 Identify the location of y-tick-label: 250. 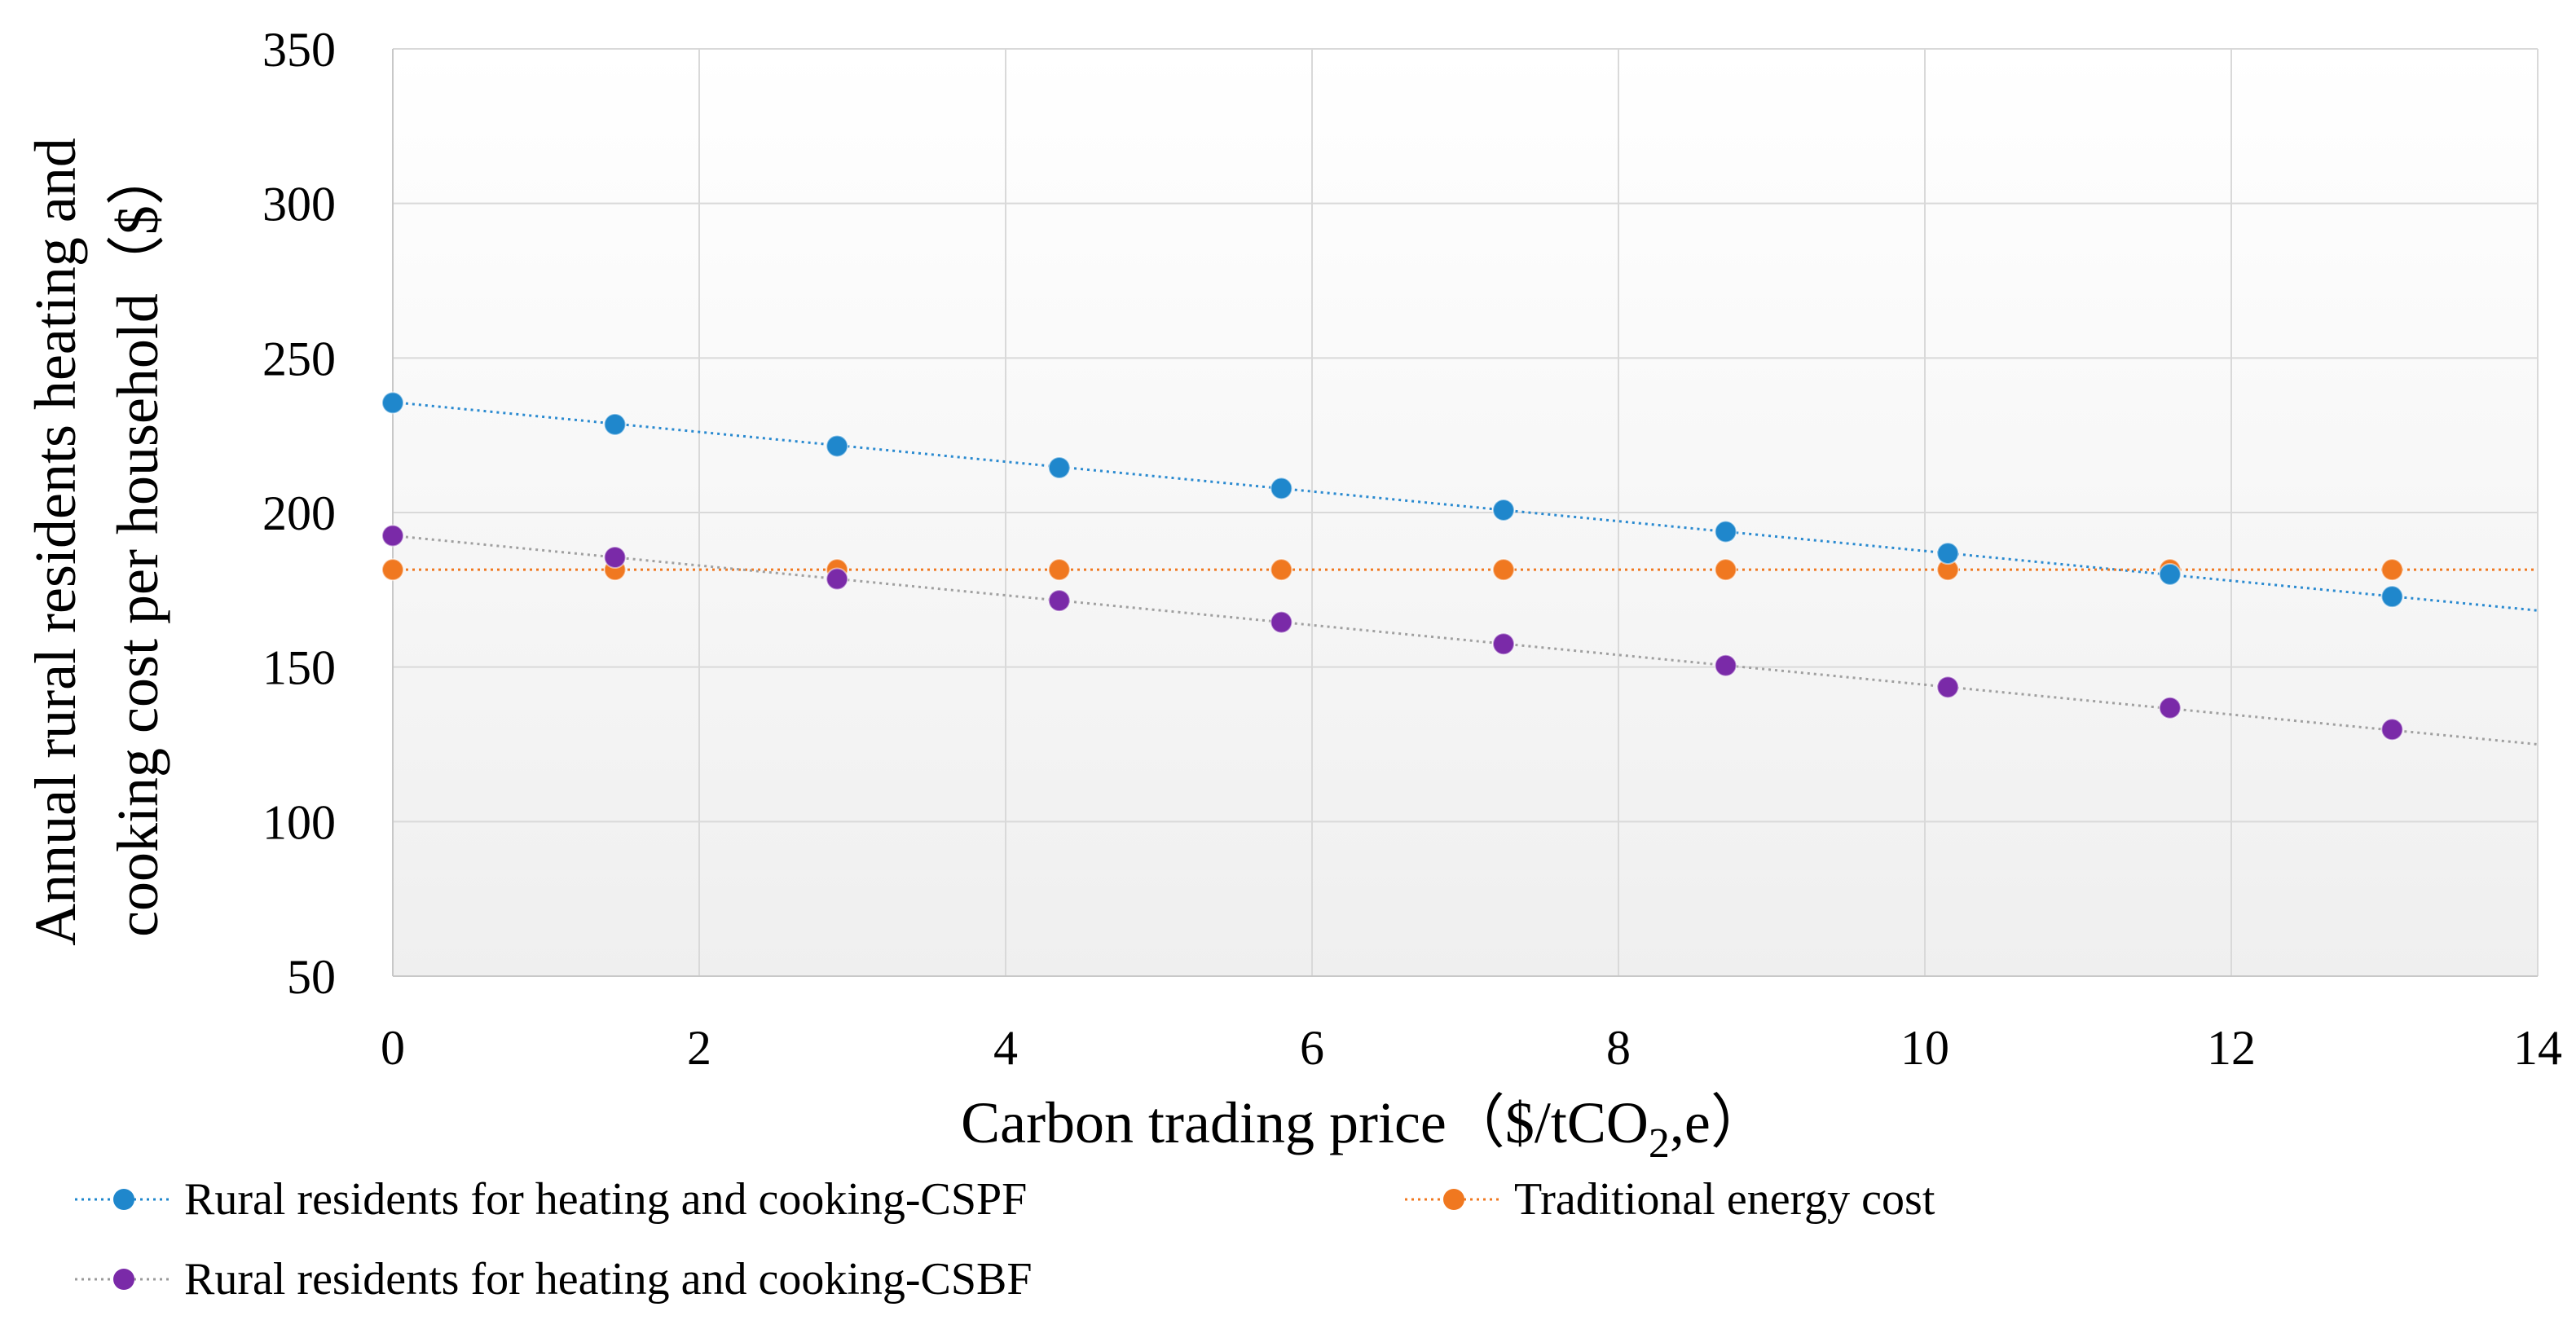
(299, 358).